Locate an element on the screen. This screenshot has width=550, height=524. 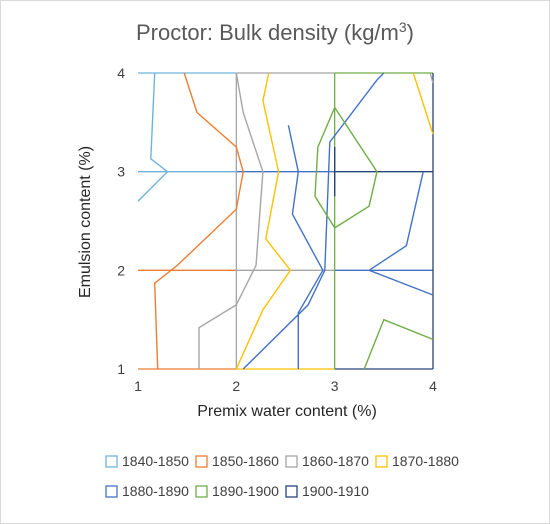
y-tick-label: 4 is located at coordinates (121, 73).